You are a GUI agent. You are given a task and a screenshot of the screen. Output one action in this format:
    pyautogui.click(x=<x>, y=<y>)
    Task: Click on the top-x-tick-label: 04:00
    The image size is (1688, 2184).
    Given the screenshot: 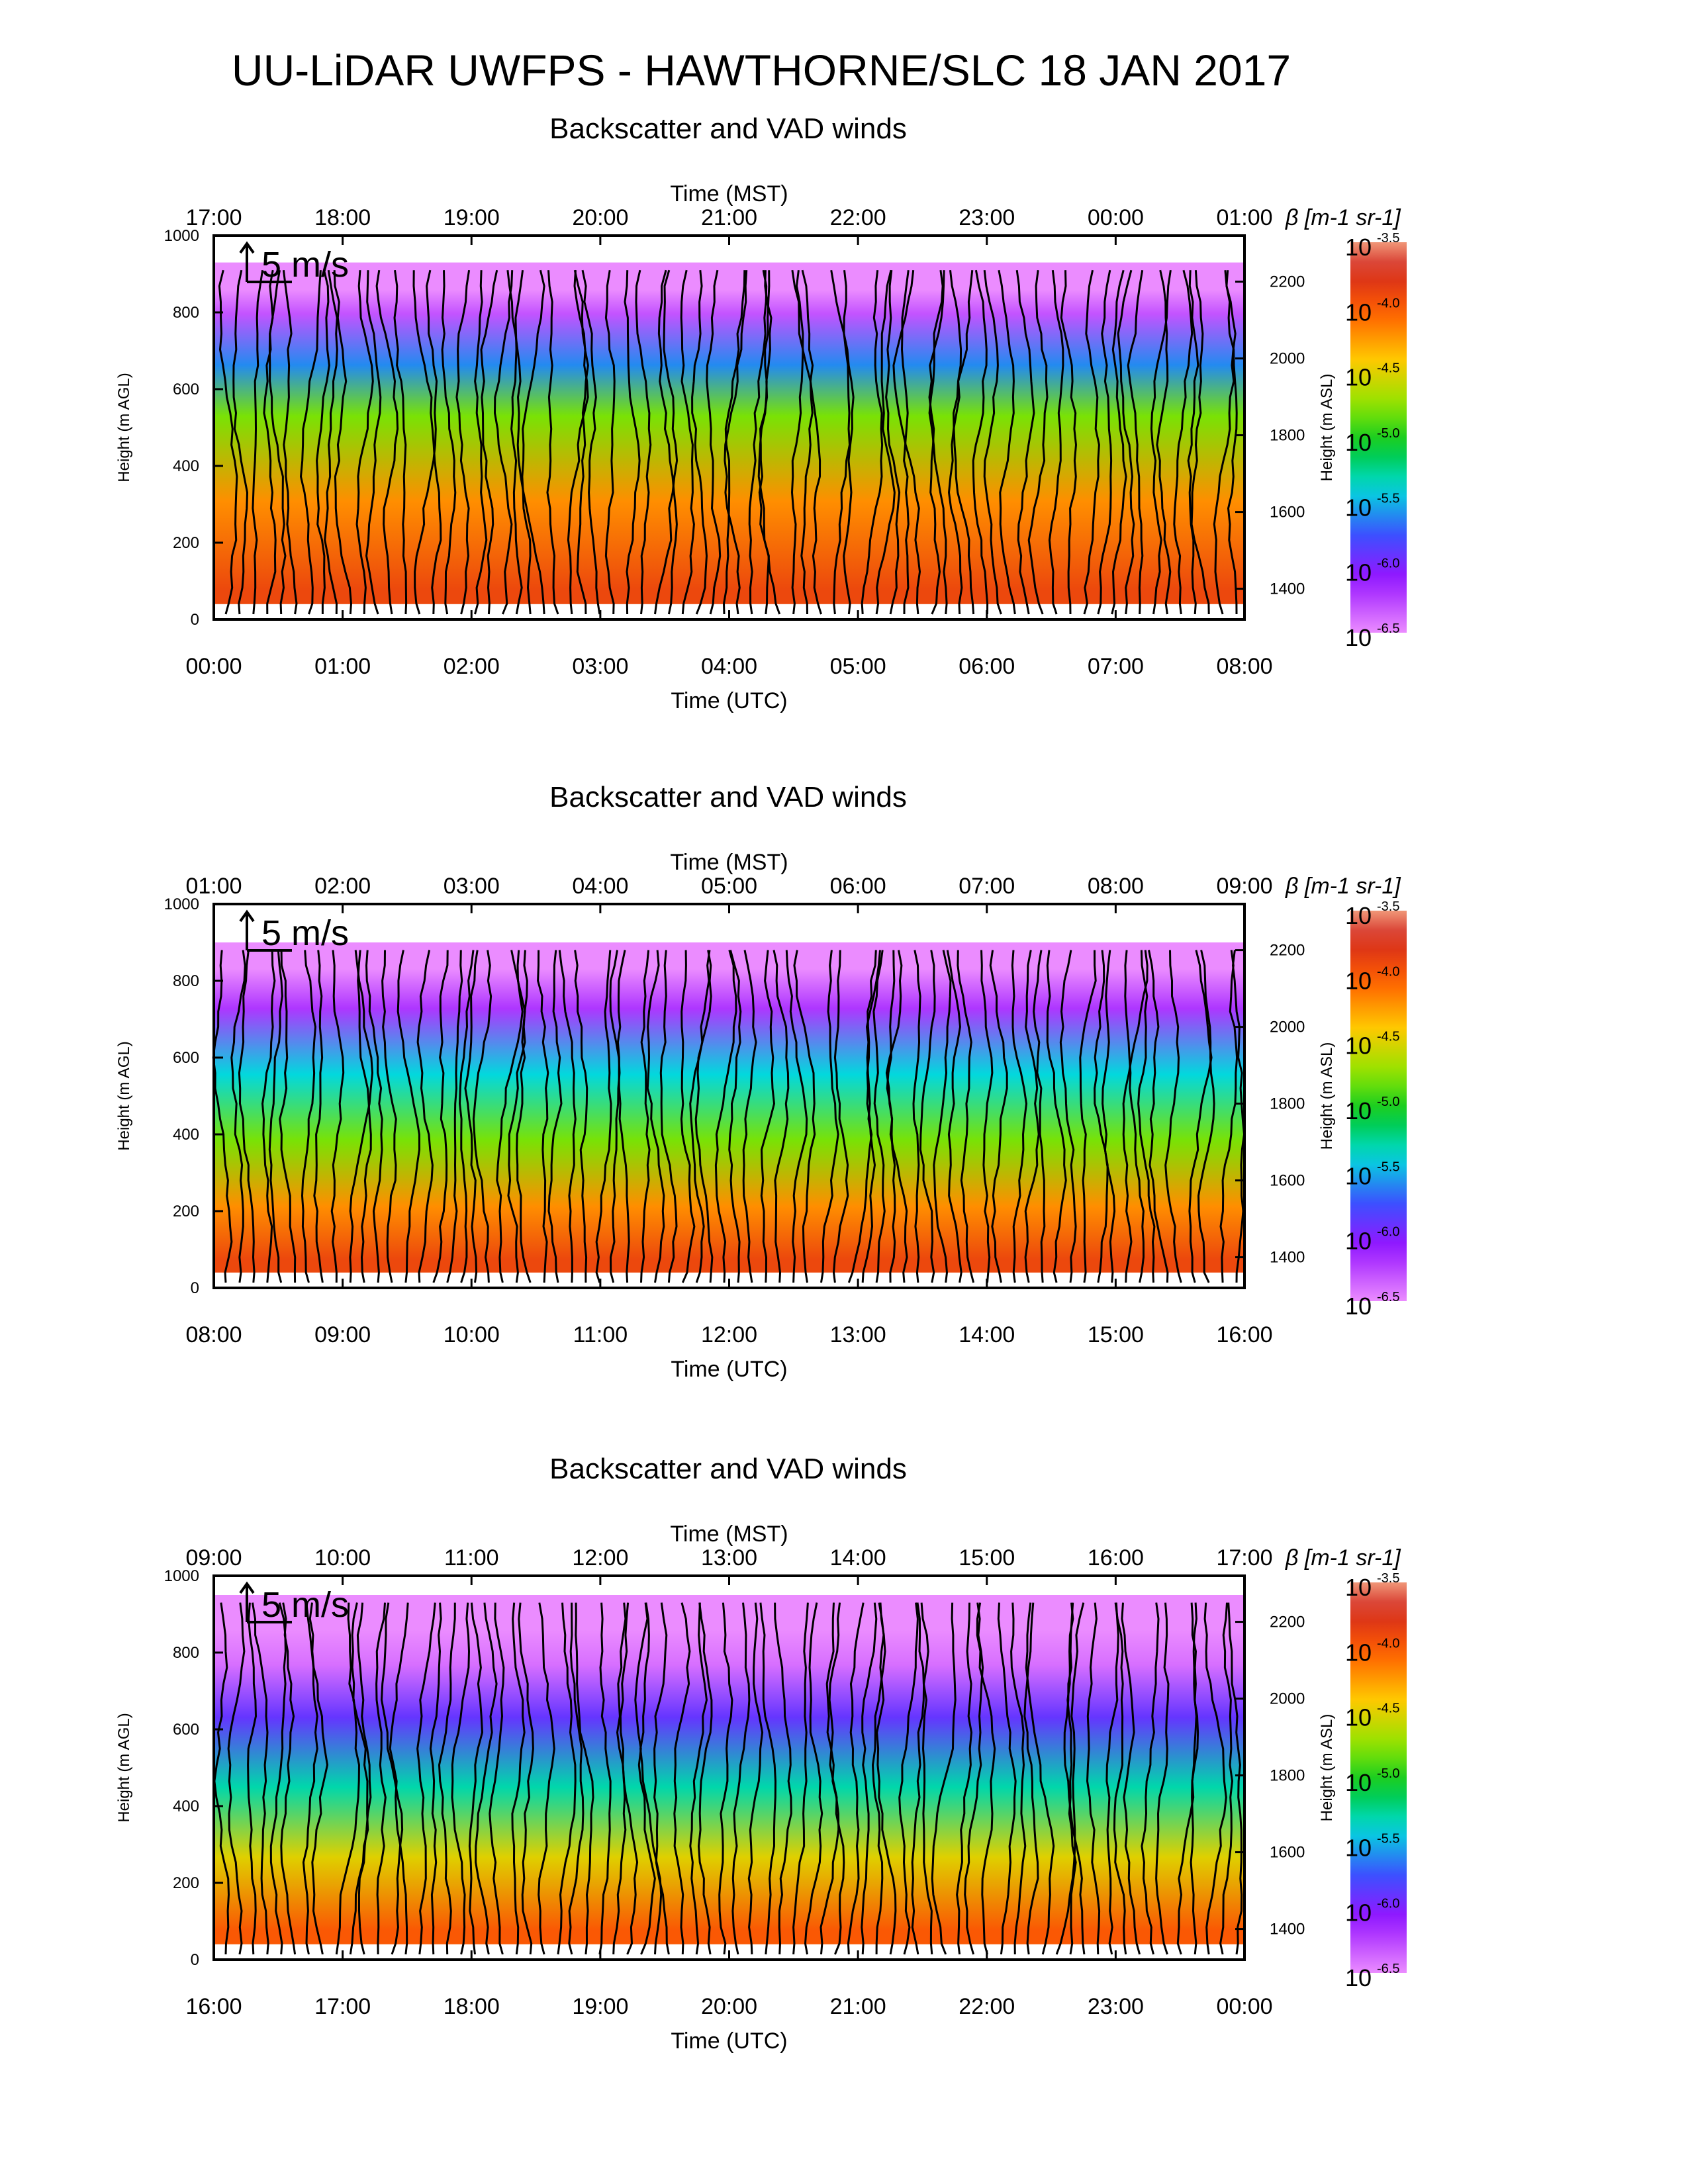 What is the action you would take?
    pyautogui.click(x=600, y=886)
    